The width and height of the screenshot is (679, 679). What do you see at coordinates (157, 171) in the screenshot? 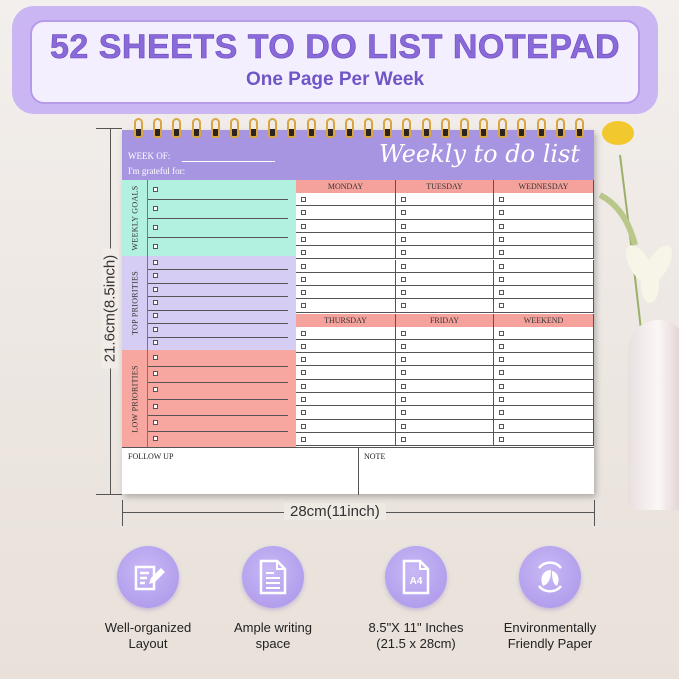
I see `grateful-label: I'm grateful for:` at bounding box center [157, 171].